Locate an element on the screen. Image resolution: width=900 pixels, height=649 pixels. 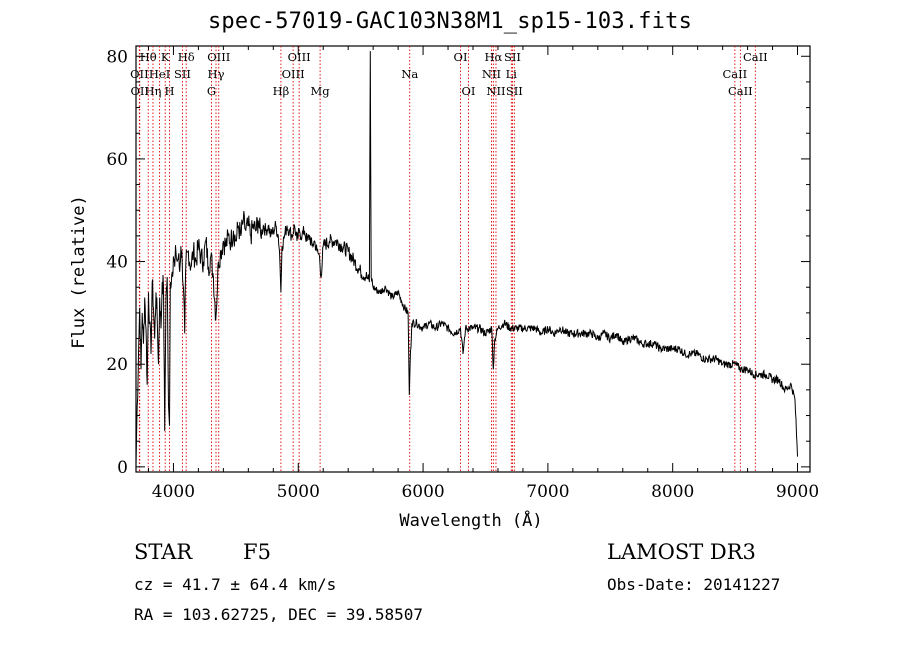
line-label-24: SII is located at coordinates (514, 91).